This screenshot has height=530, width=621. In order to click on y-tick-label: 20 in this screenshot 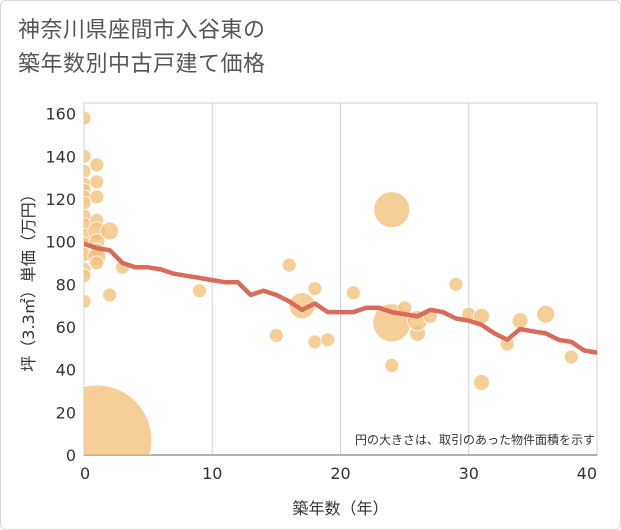, I will do `click(66, 412)`.